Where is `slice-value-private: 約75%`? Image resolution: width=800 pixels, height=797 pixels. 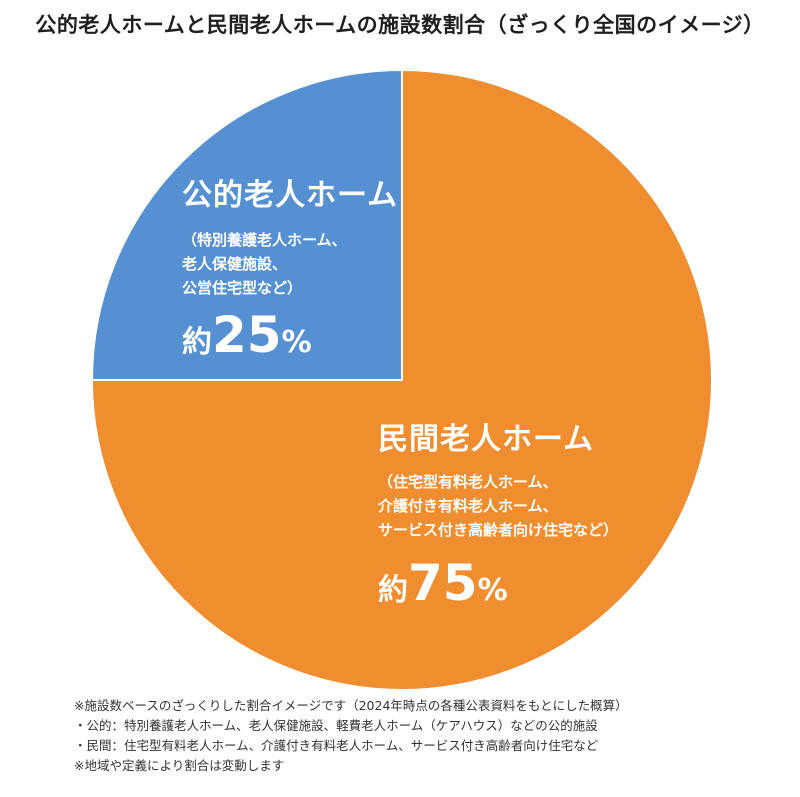
slice-value-private: 約75% is located at coordinates (498, 583).